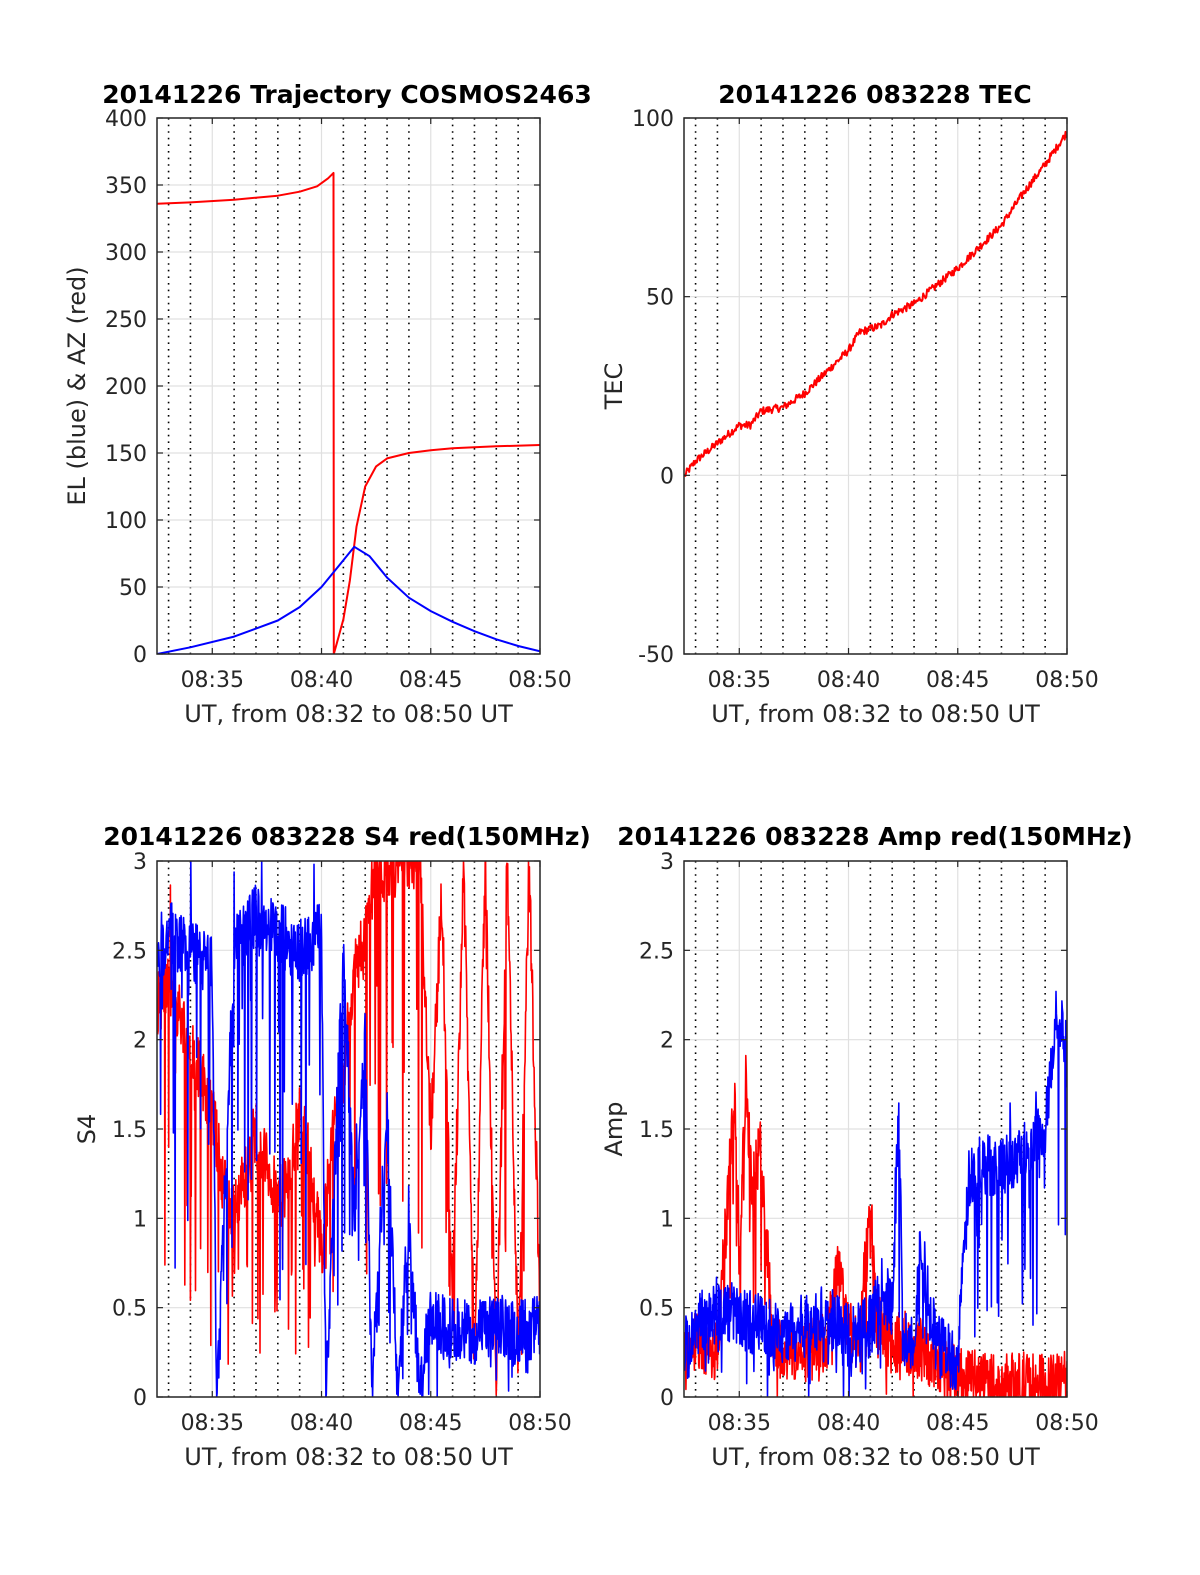  I want to click on y-tick-label: 250, so click(126, 320).